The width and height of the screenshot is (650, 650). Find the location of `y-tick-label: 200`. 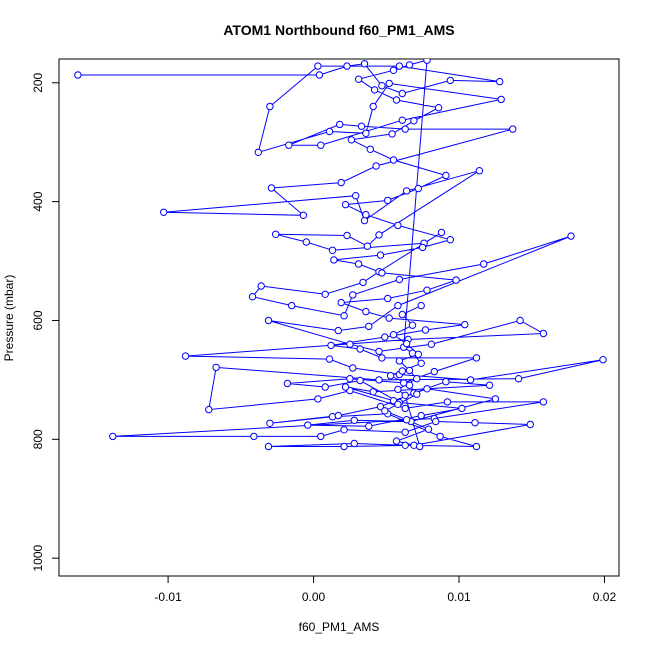

y-tick-label: 200 is located at coordinates (38, 82).